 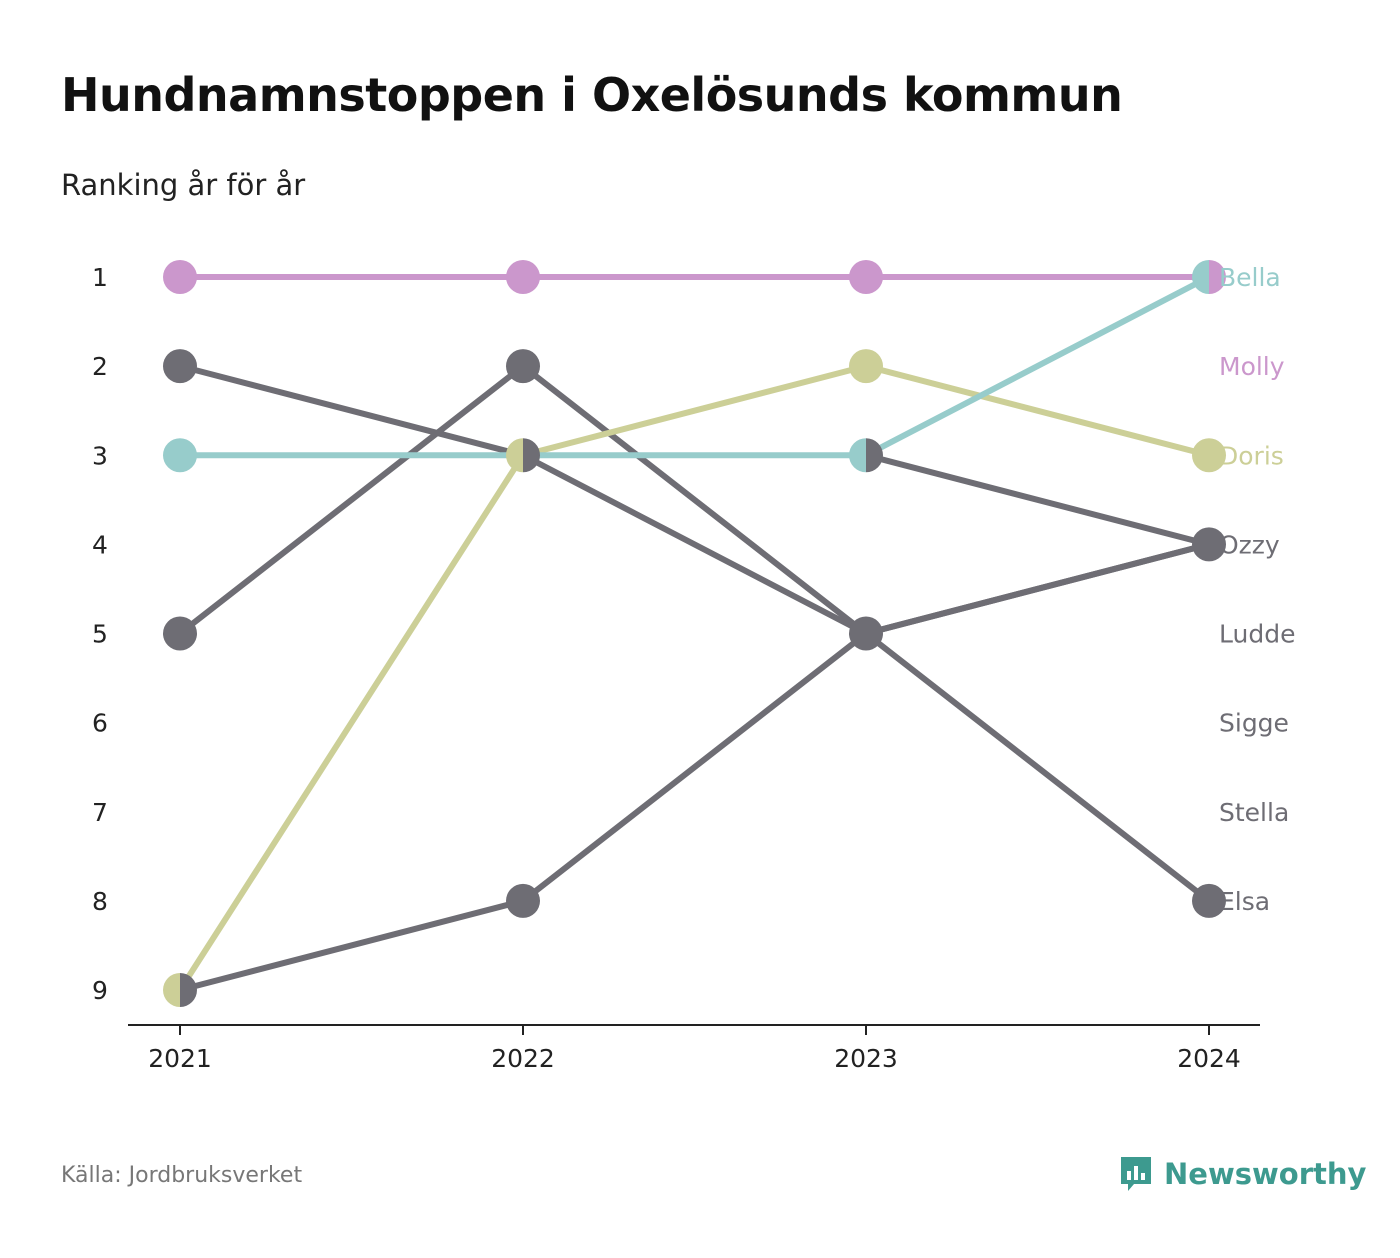 What do you see at coordinates (100, 901) in the screenshot?
I see `y-tick-label-8: 8` at bounding box center [100, 901].